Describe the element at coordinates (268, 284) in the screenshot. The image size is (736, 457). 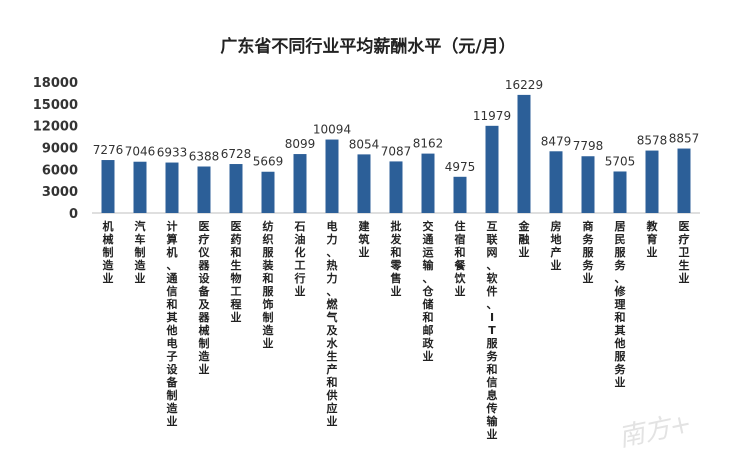
I see `category-label: 纺织服装和服饰制造业` at that location.